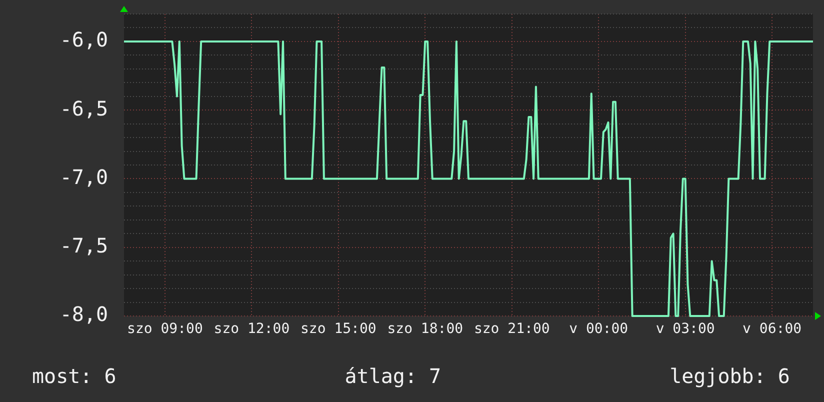 Image resolution: width=824 pixels, height=402 pixels. I want to click on x-tick-label: v 03:00, so click(685, 329).